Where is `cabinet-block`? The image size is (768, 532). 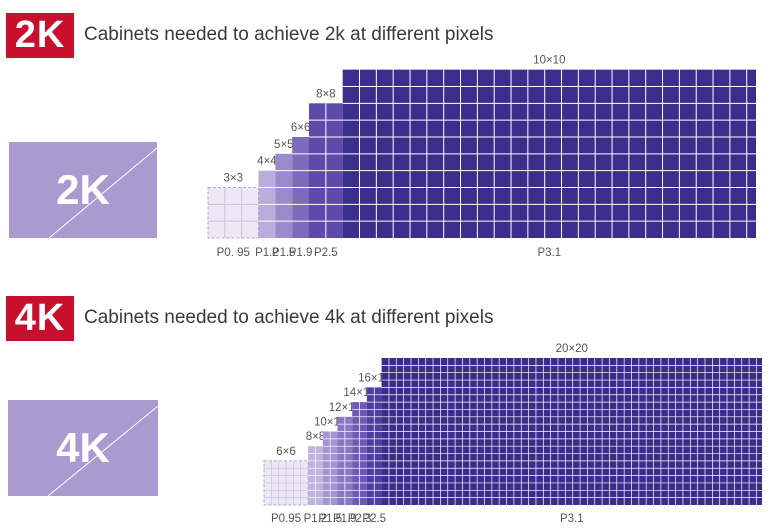 cabinet-block is located at coordinates (284, 195).